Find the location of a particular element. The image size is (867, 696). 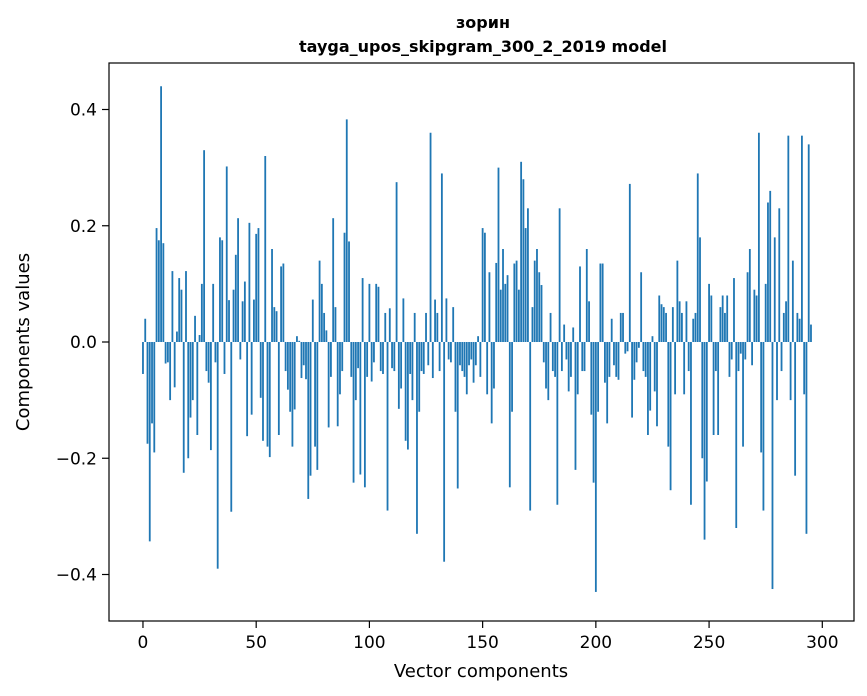

x-tick-label-250: 250 is located at coordinates (709, 643).